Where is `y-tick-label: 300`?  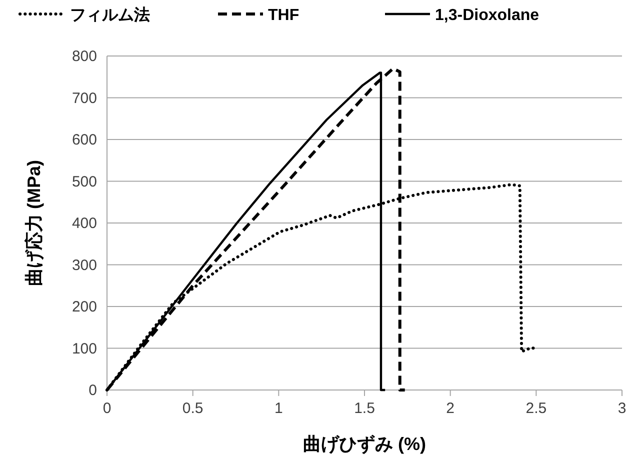 y-tick-label: 300 is located at coordinates (84, 265).